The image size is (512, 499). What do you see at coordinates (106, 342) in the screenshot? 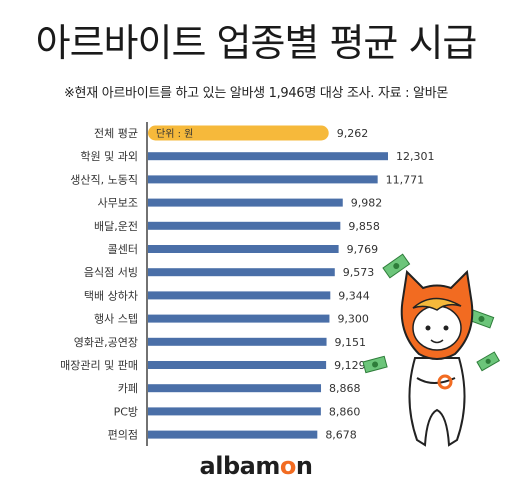
I see `category-label: 영화관,공연장` at bounding box center [106, 342].